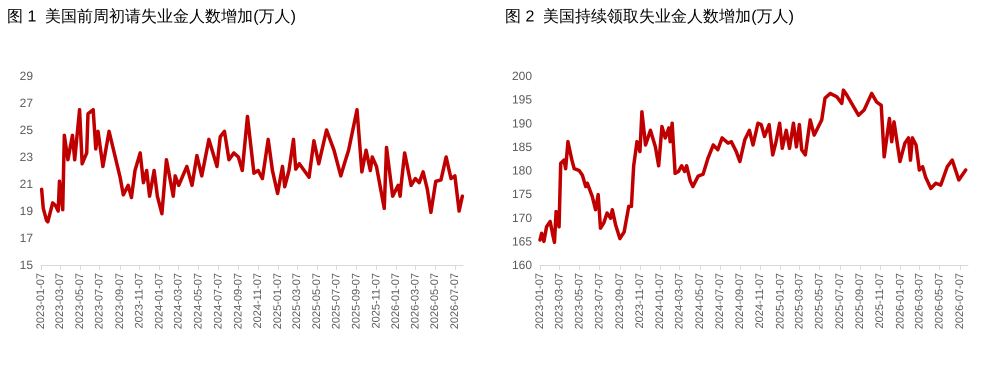 This screenshot has height=384, width=996. What do you see at coordinates (649, 17) in the screenshot?
I see `chart-title: 图 2 美国持续领取失业金人数增加(万人)` at bounding box center [649, 17].